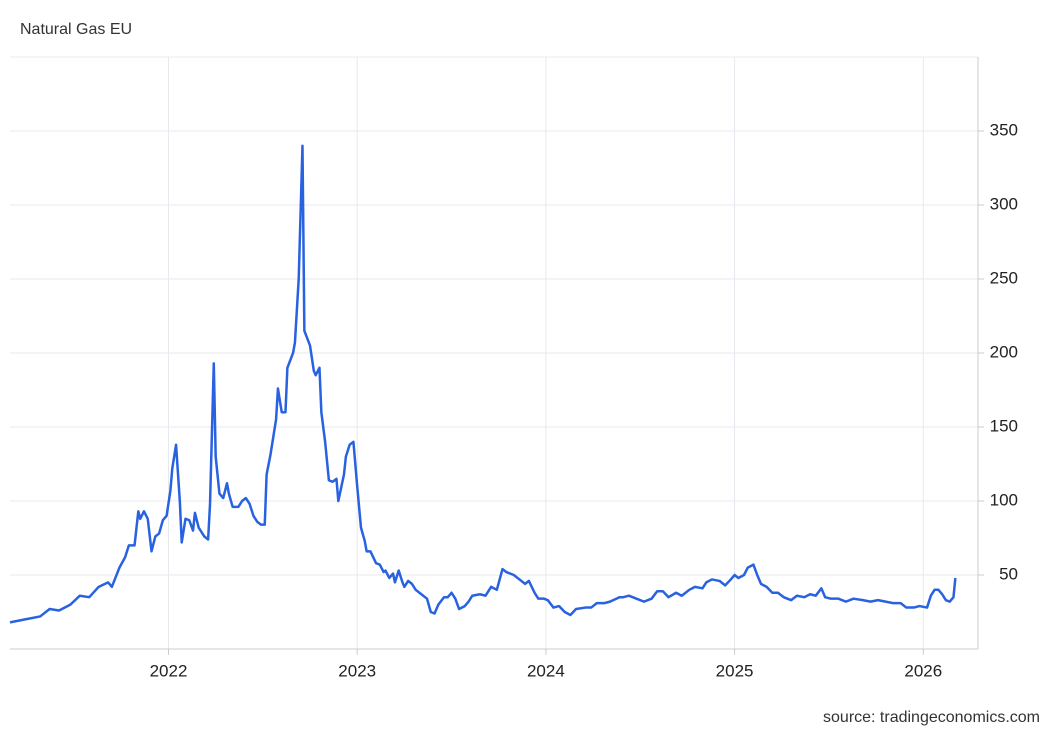 The height and width of the screenshot is (737, 1055). What do you see at coordinates (1004, 129) in the screenshot?
I see `y-tick-label: 350` at bounding box center [1004, 129].